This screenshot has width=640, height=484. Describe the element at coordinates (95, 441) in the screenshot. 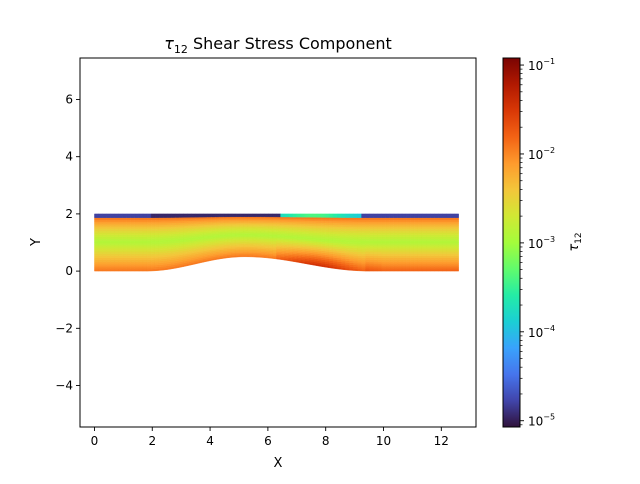

I see `x-tick-label: 0` at that location.